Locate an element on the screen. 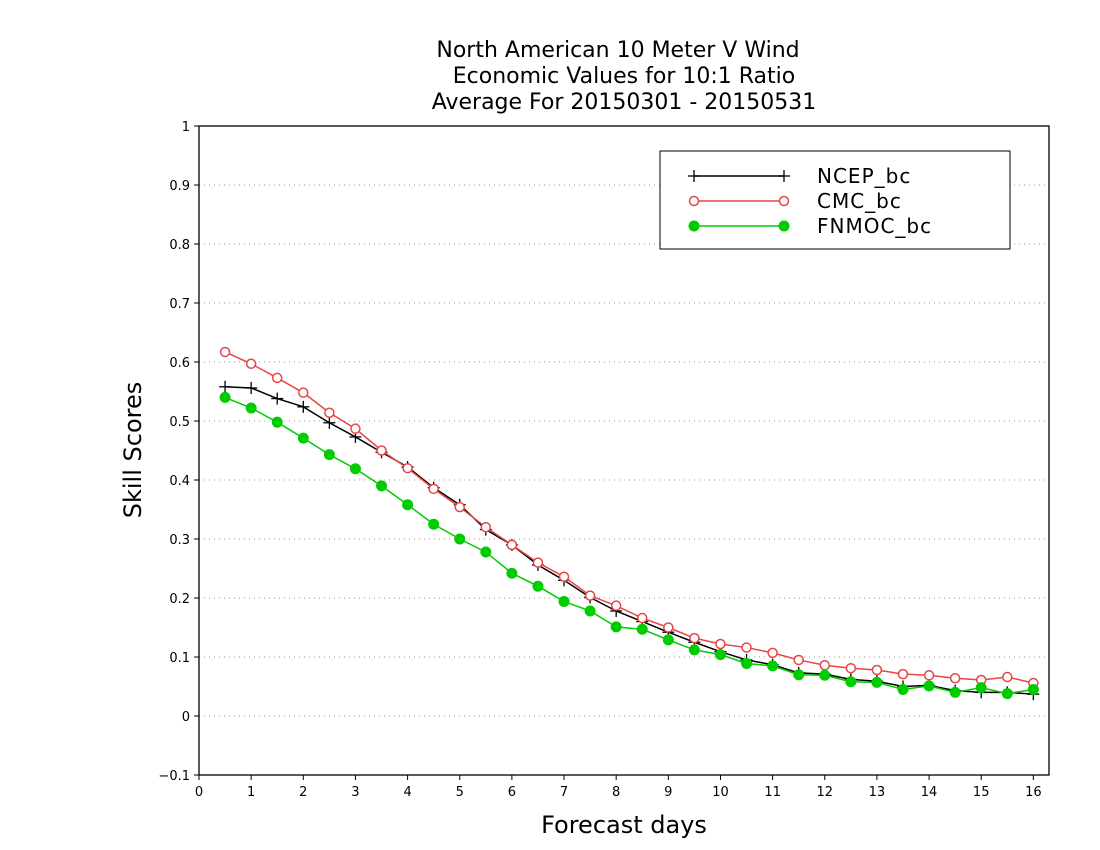 The width and height of the screenshot is (1100, 850). legend-label: FNMOC_bc is located at coordinates (874, 226).